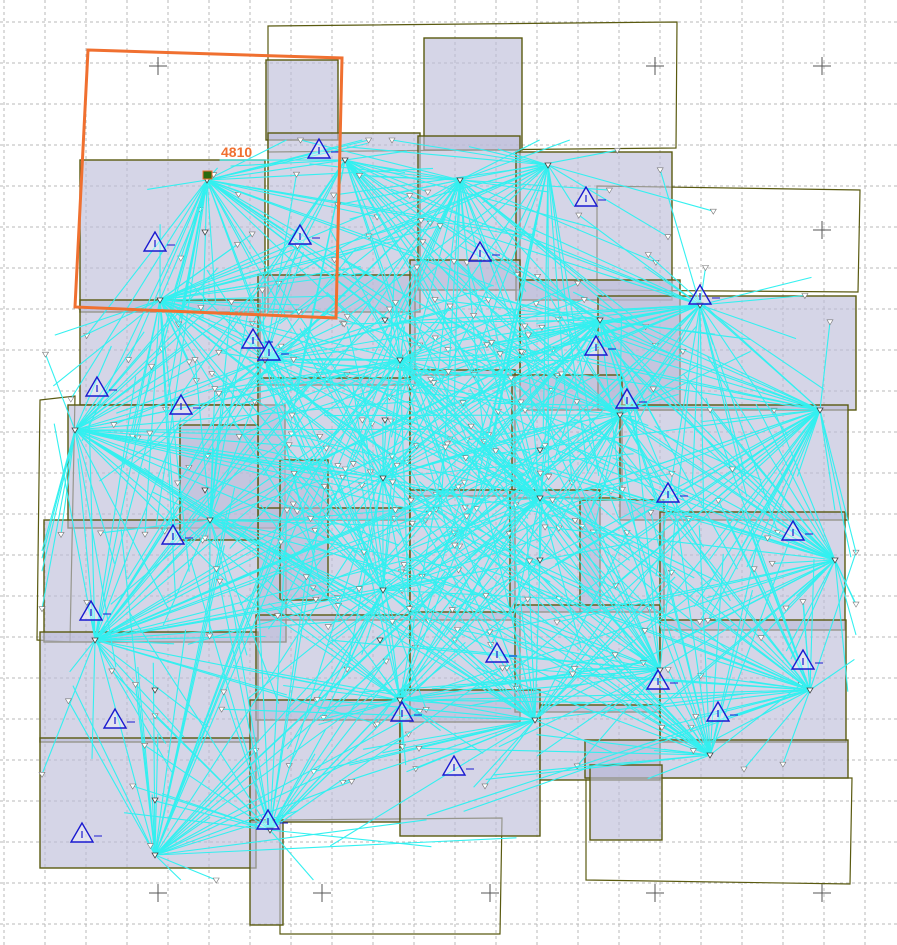  I want to click on selected-photo-outline, so click(208, 184).